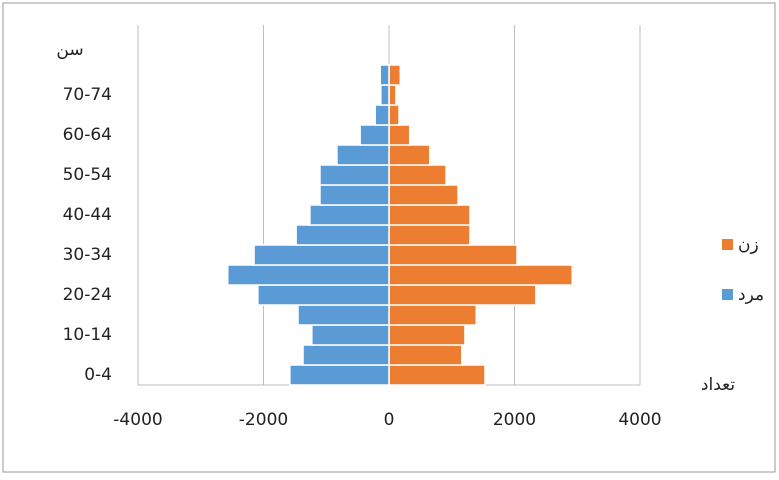  Describe the element at coordinates (87, 215) in the screenshot. I see `y-tick-label: 40-44` at that location.